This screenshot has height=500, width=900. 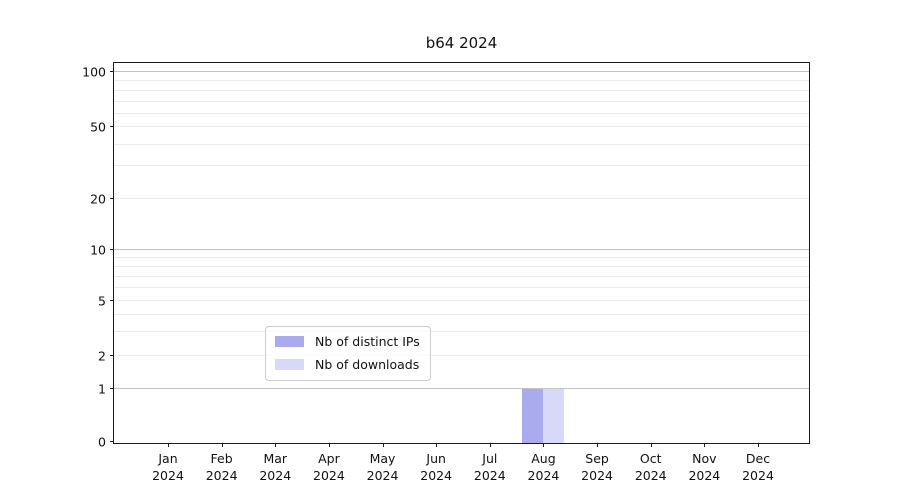 What do you see at coordinates (289, 364) in the screenshot?
I see `downloads-swatch` at bounding box center [289, 364].